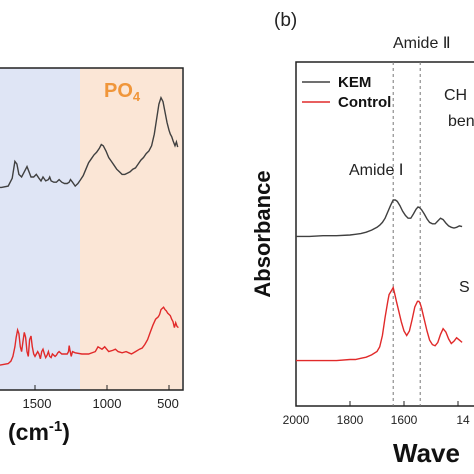 The width and height of the screenshot is (474, 474). What do you see at coordinates (379, 323) in the screenshot?
I see `spectrum-line-control` at bounding box center [379, 323].